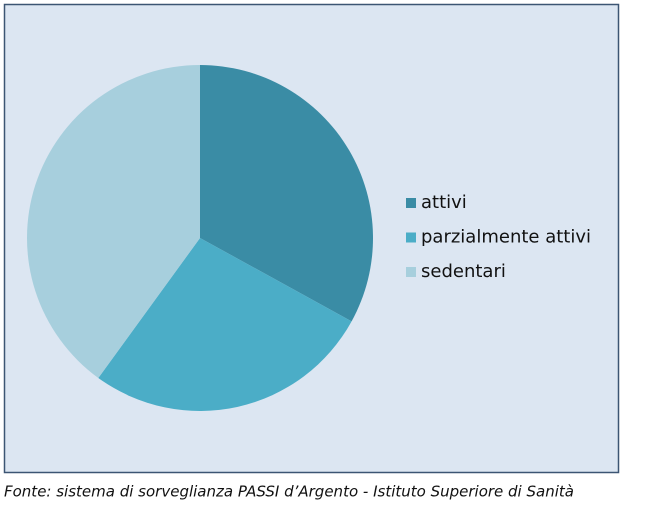  Describe the element at coordinates (506, 237) in the screenshot. I see `legend-label: parzialmente attivi` at that location.